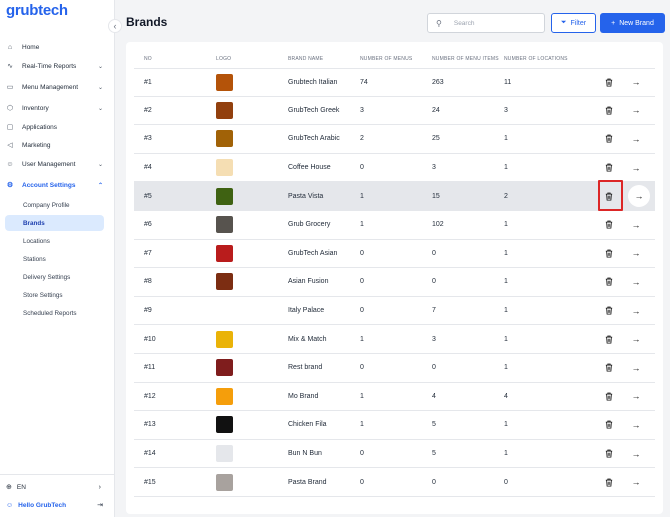  Describe the element at coordinates (42, 505) in the screenshot. I see `user-greeting: Hello GrubTech` at that location.